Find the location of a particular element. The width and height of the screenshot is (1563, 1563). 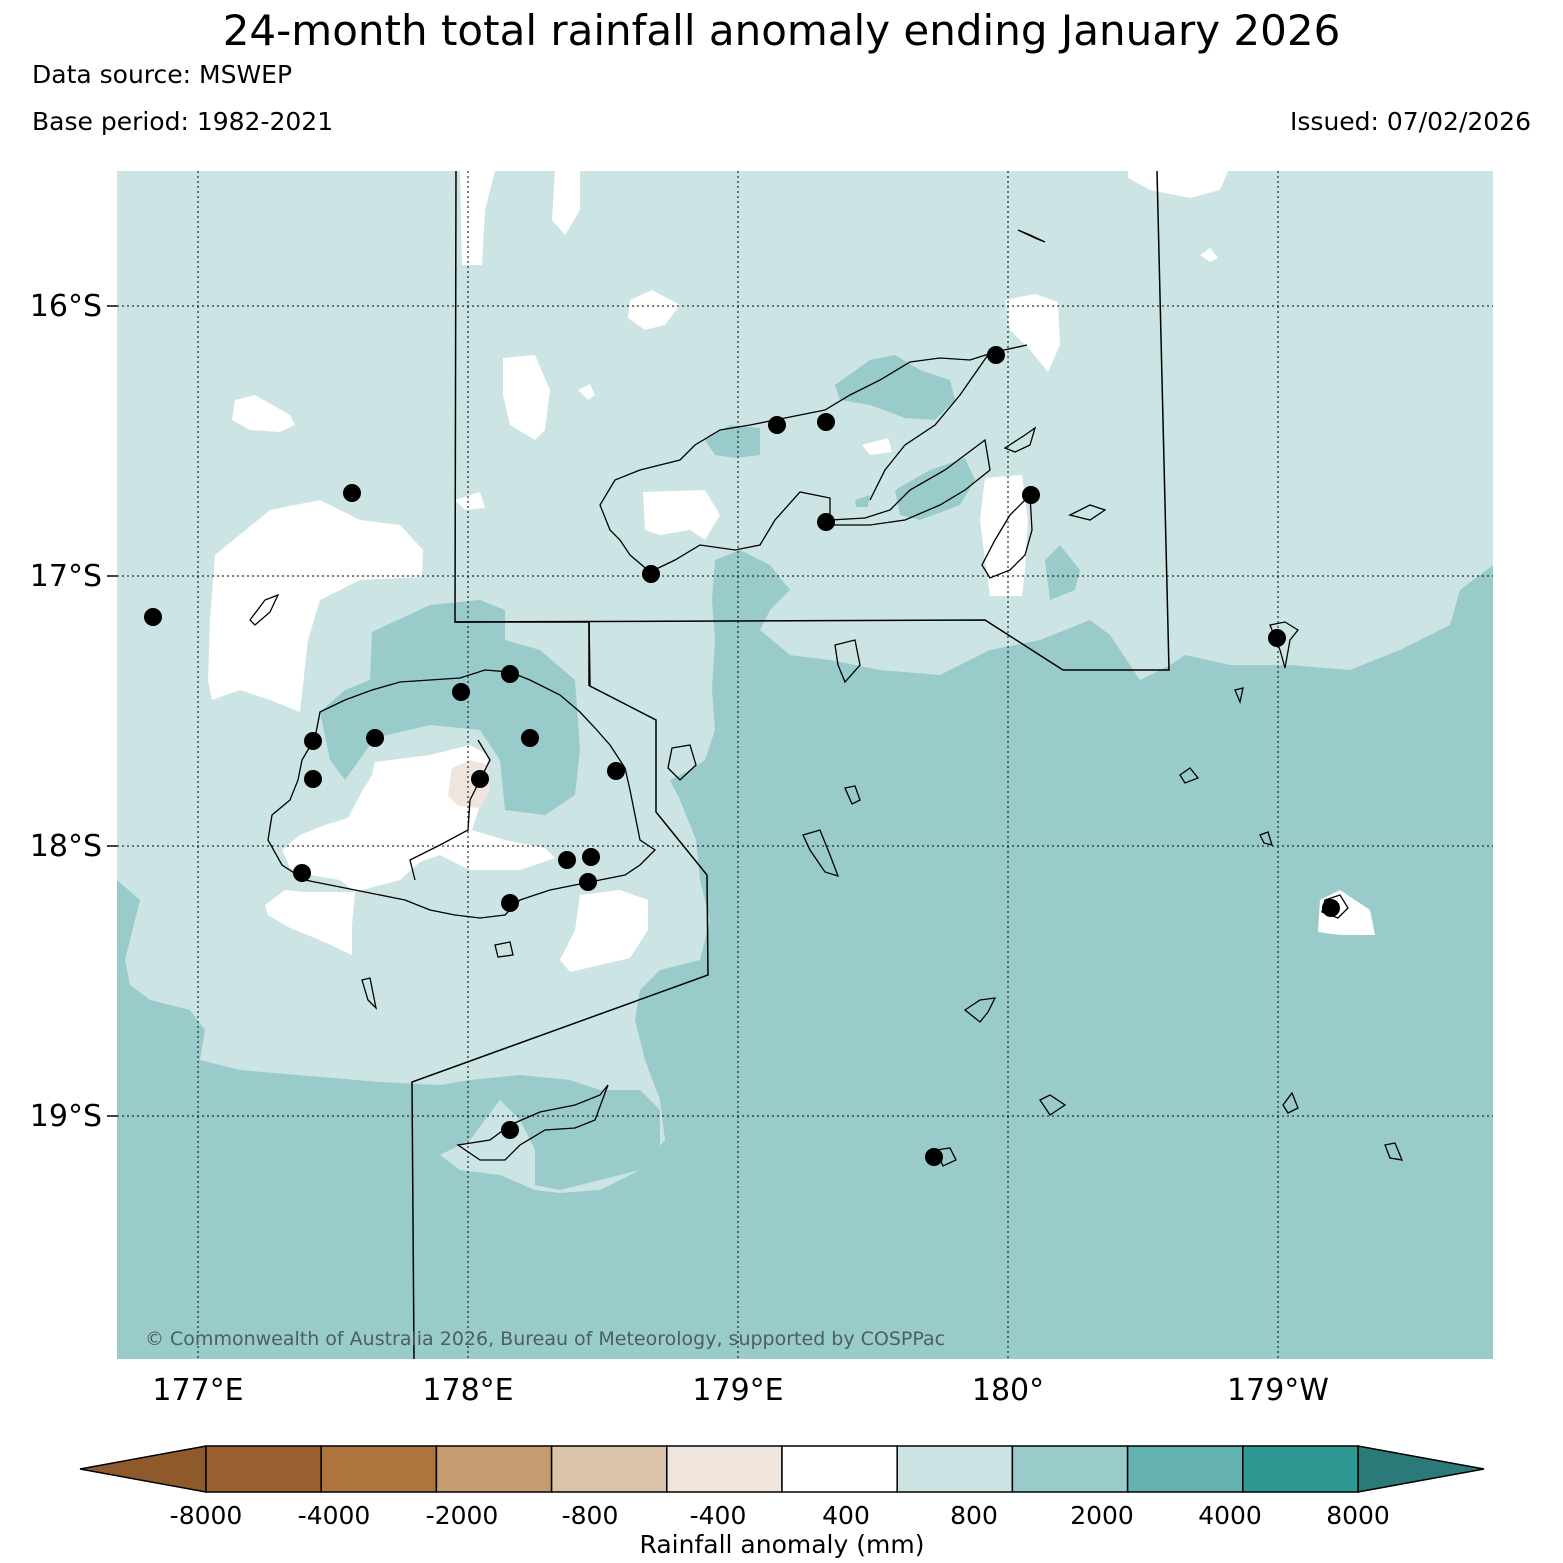

white-region-taveuni is located at coordinates (1004, 535).